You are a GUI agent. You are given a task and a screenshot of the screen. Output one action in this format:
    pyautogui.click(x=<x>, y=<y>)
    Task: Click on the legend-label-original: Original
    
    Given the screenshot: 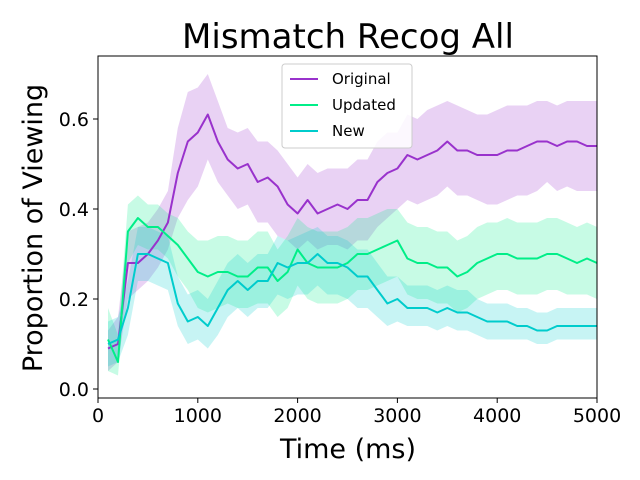 What is the action you would take?
    pyautogui.click(x=361, y=79)
    